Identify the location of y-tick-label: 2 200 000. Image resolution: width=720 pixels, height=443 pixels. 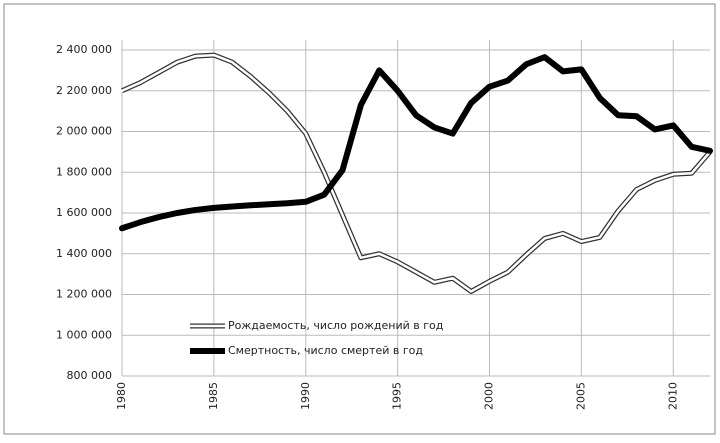
(84, 90).